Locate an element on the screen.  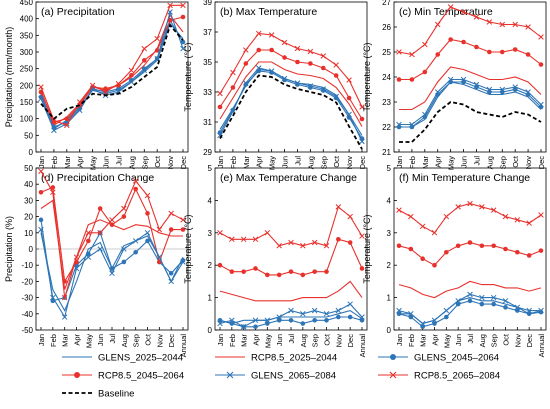
x-tick-label: Mar is located at coordinates (244, 340).